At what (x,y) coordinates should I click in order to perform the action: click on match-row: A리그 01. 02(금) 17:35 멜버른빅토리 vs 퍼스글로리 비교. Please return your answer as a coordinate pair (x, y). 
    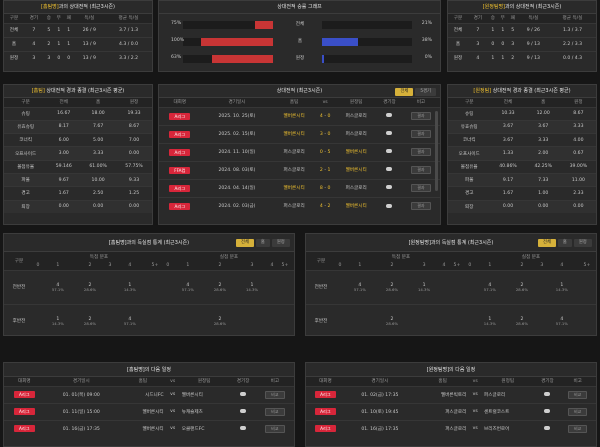
    Looking at the image, I should click on (451, 394).